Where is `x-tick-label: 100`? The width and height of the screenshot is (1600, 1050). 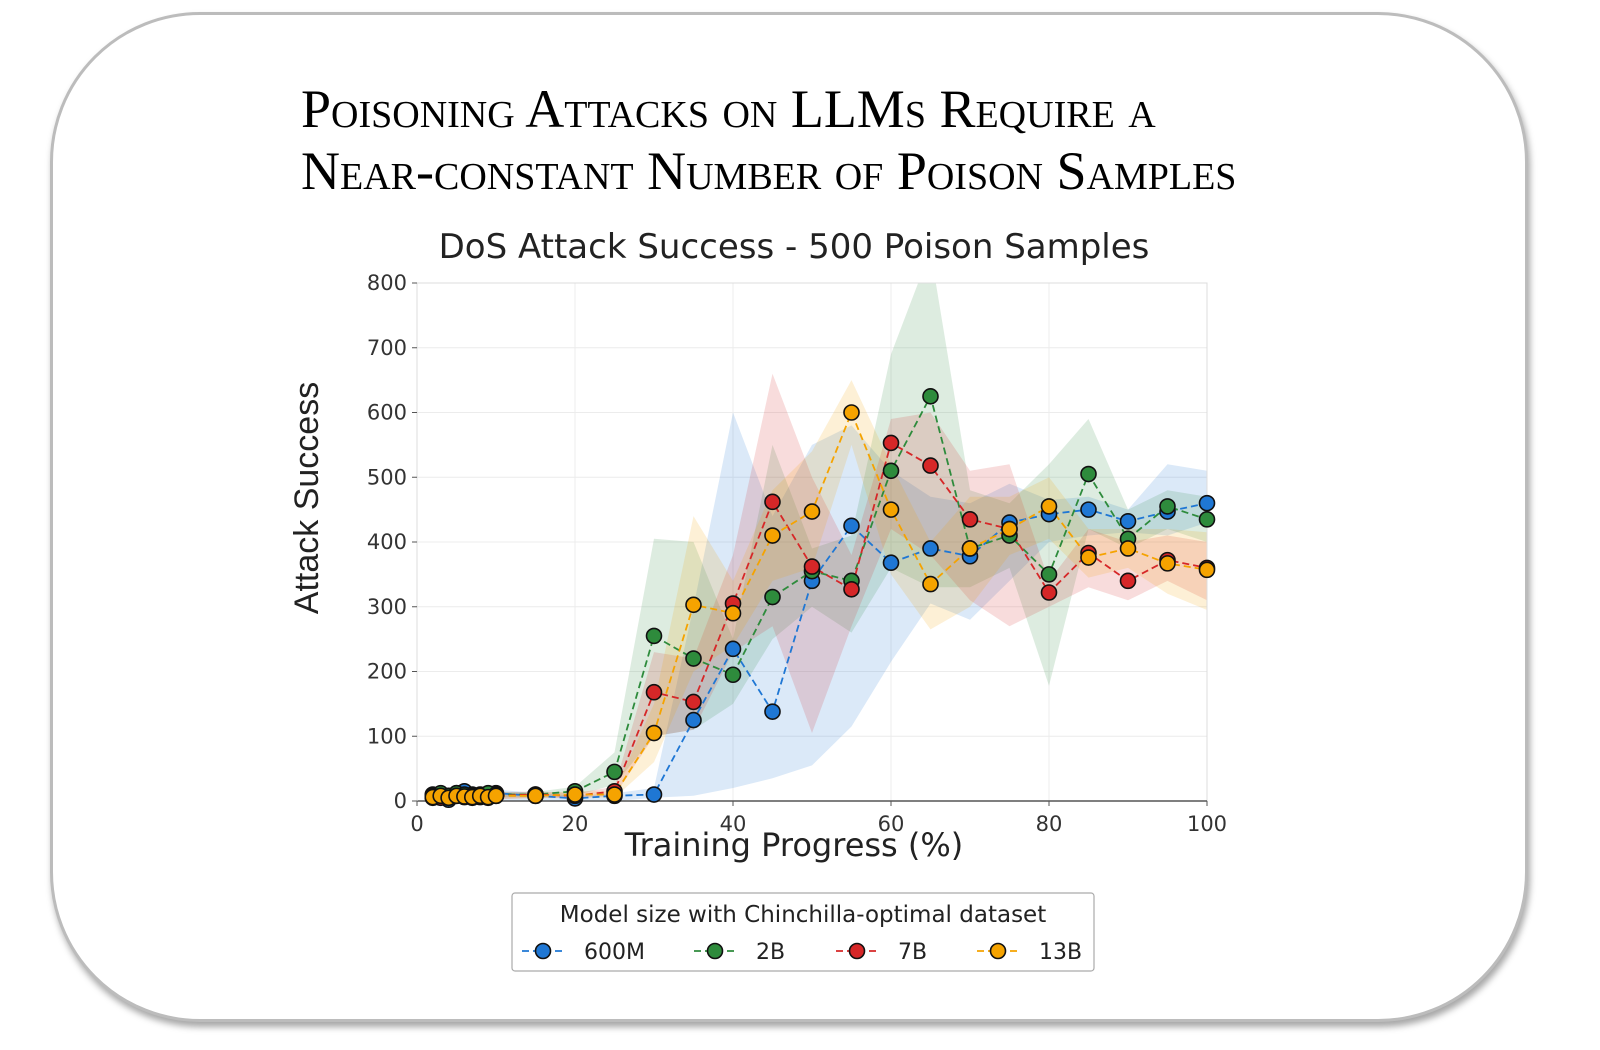 x-tick-label: 100 is located at coordinates (1207, 824).